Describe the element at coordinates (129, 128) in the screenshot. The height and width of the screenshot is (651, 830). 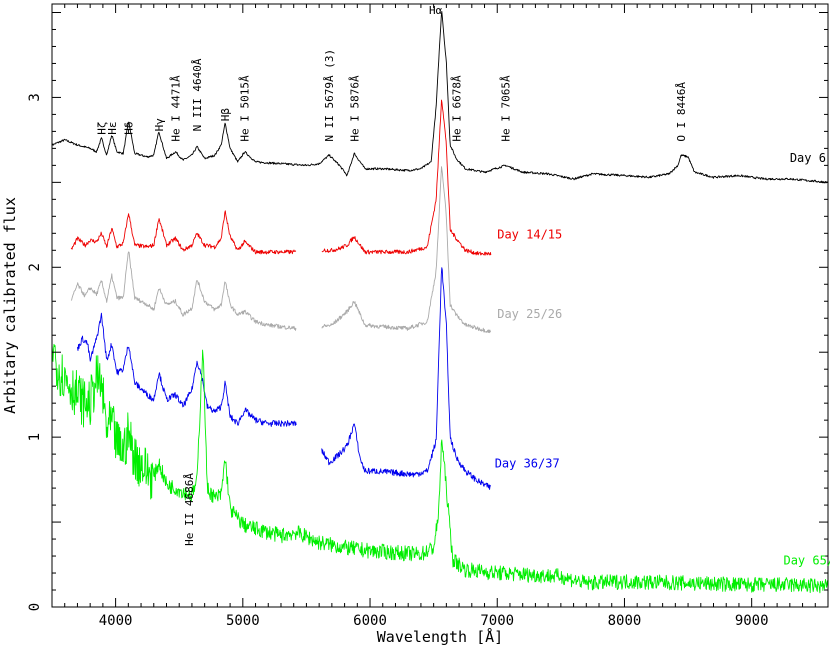
I see `line-id-label: Hδ` at that location.